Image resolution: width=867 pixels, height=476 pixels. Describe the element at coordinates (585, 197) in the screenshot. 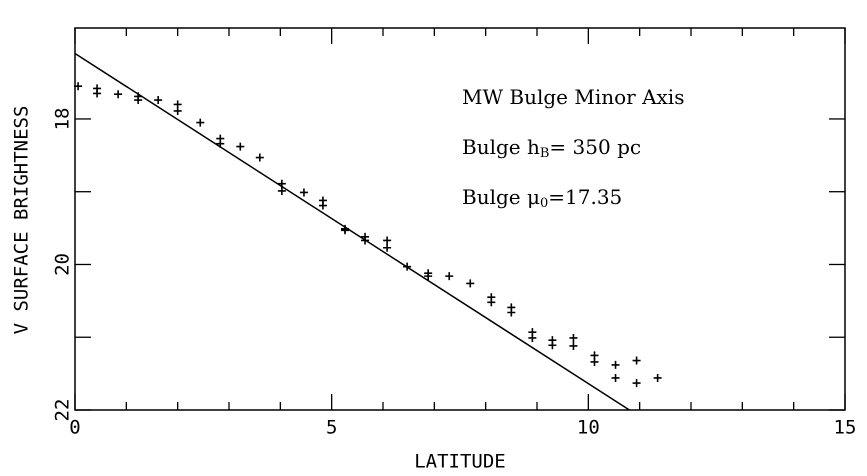

I see `annotation-text: =17.35` at that location.